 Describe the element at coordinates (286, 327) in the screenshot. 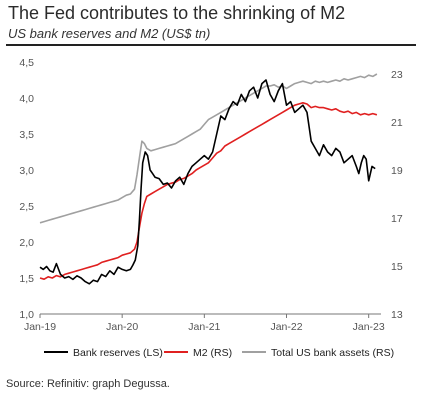

I see `x-tick-label: Jan-22` at that location.